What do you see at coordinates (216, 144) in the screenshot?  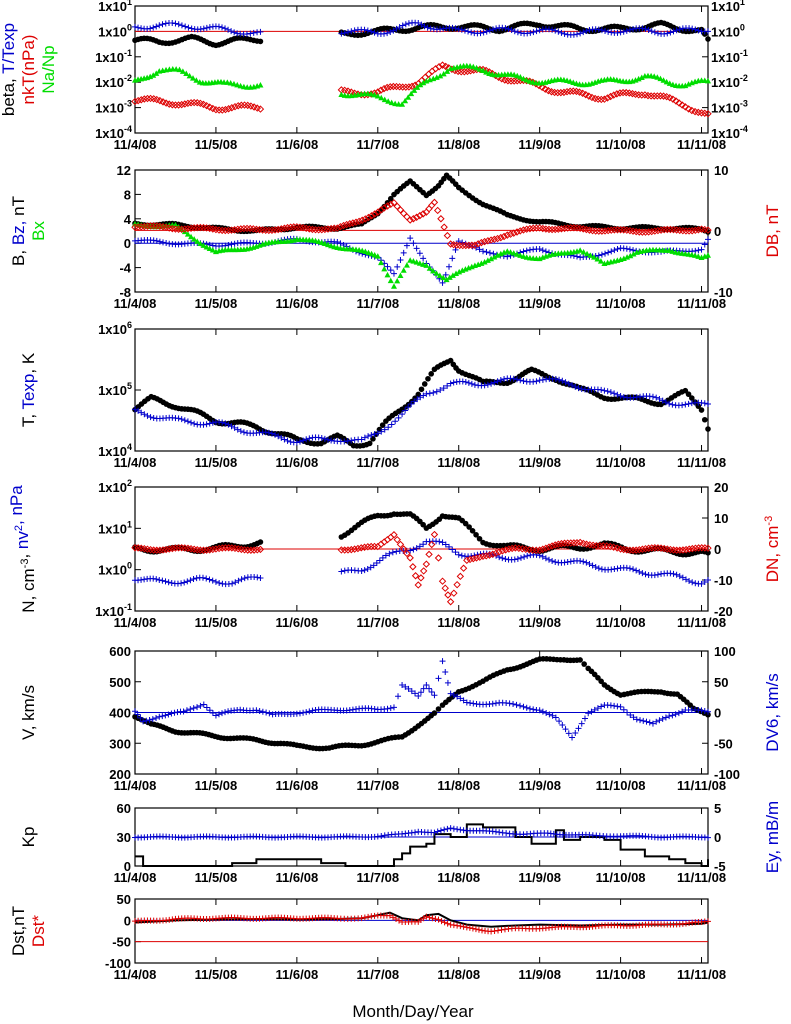 I see `x-tick-label: 11/5/08` at bounding box center [216, 144].